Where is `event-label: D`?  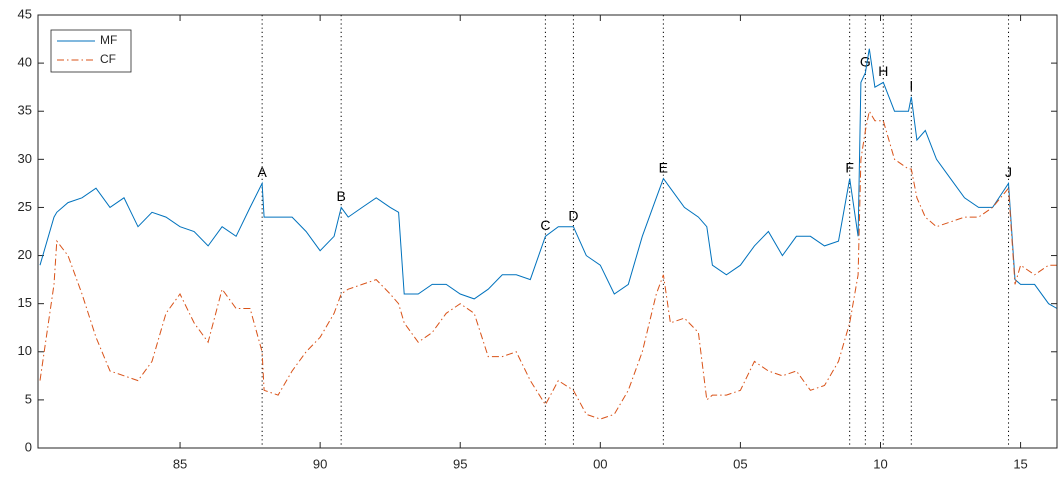
event-label: D is located at coordinates (573, 215).